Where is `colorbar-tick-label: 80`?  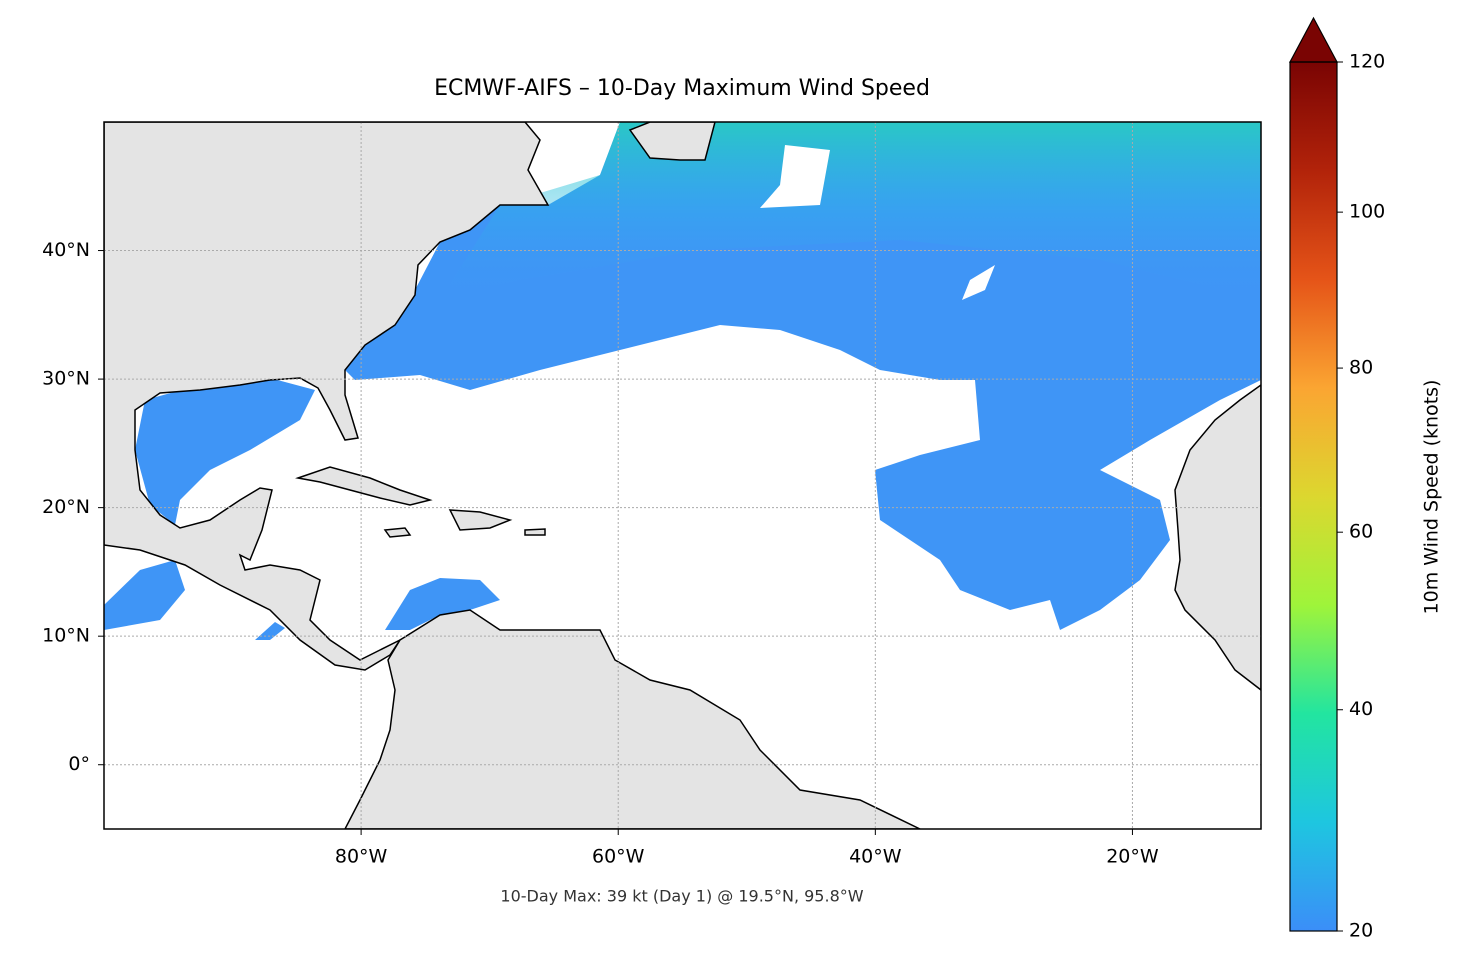 colorbar-tick-label: 80 is located at coordinates (1361, 368).